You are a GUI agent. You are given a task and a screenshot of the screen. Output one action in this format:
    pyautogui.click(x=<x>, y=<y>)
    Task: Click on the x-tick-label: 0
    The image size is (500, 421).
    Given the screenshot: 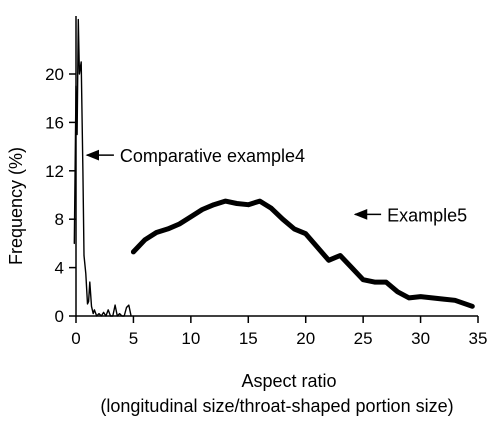 What is the action you would take?
    pyautogui.click(x=75, y=338)
    